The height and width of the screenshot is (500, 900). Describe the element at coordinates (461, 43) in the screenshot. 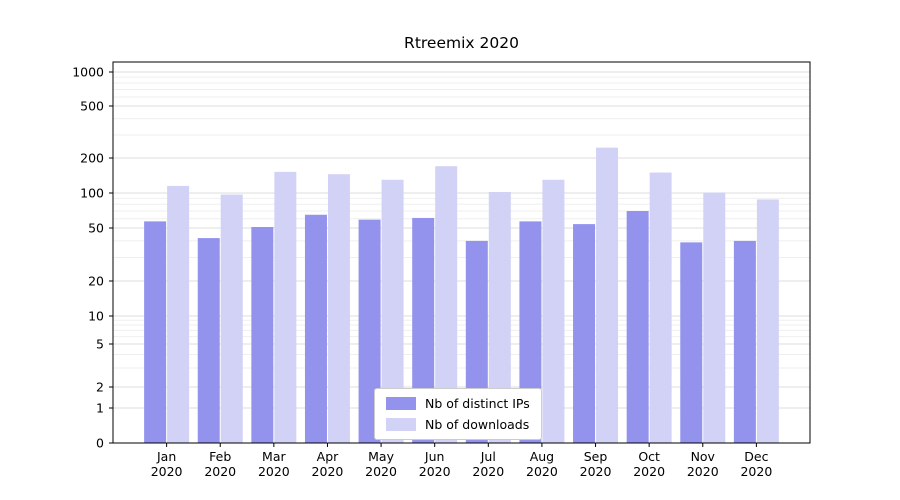

I see `chart-title: Rtreemix 2020` at that location.